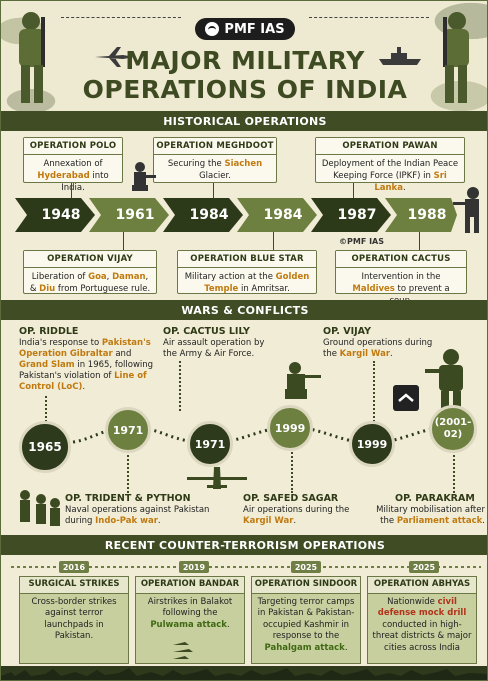 The width and height of the screenshot is (488, 681). I want to click on pmf-ias-logo: PMF IAS, so click(245, 29).